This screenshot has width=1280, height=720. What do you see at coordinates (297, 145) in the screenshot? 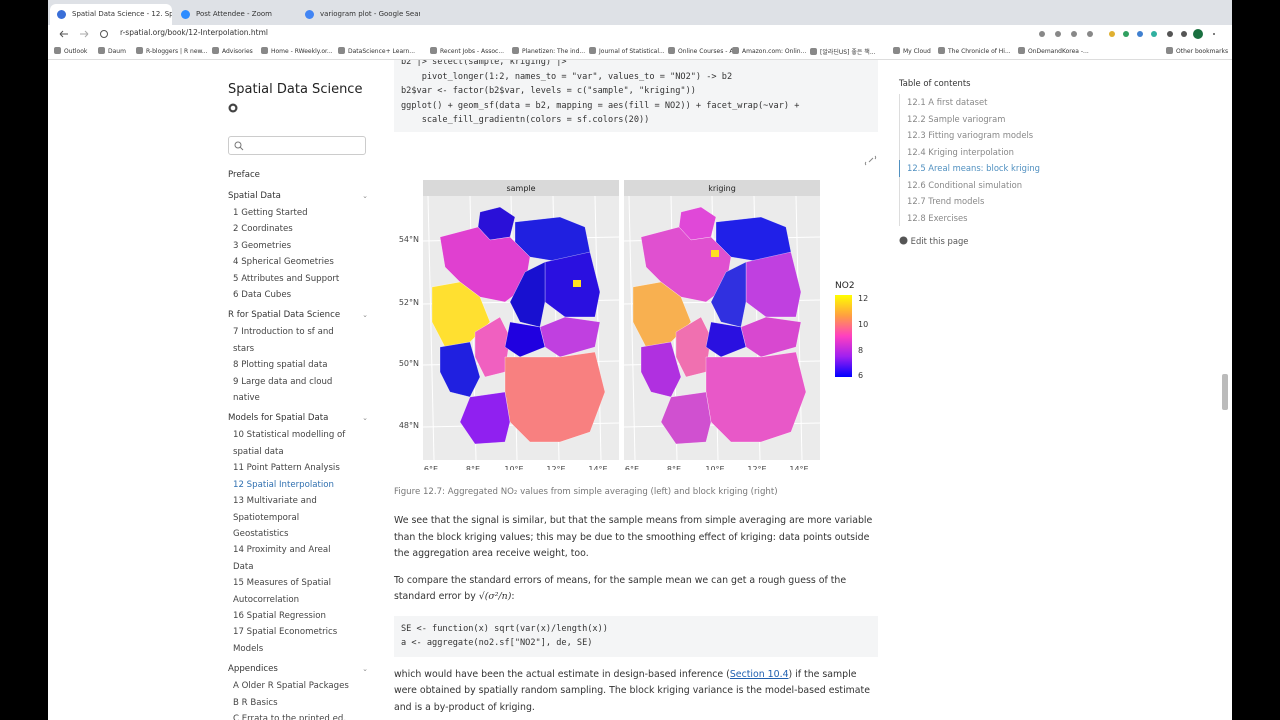
I see `search-box` at bounding box center [297, 145].